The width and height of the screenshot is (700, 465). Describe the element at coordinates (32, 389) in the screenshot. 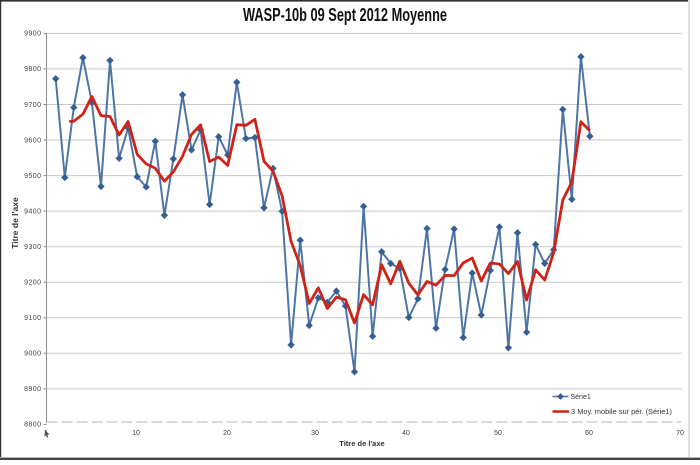

I see `svg-text: 8900` at that location.